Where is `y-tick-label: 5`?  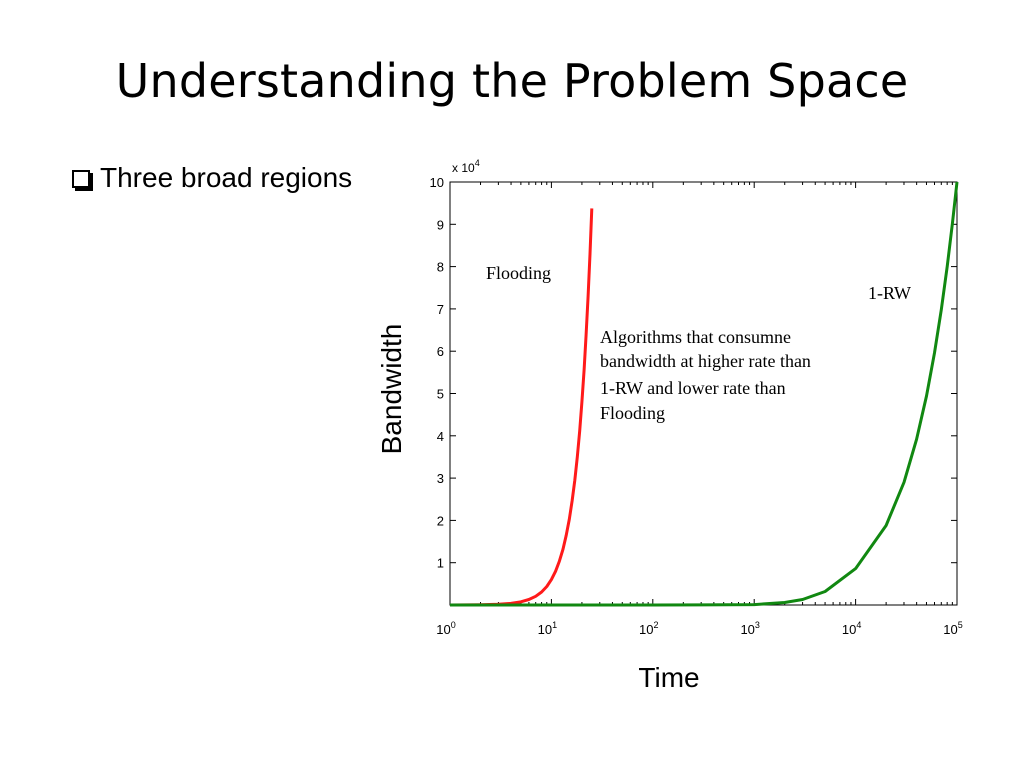
y-tick-label: 5 is located at coordinates (440, 394).